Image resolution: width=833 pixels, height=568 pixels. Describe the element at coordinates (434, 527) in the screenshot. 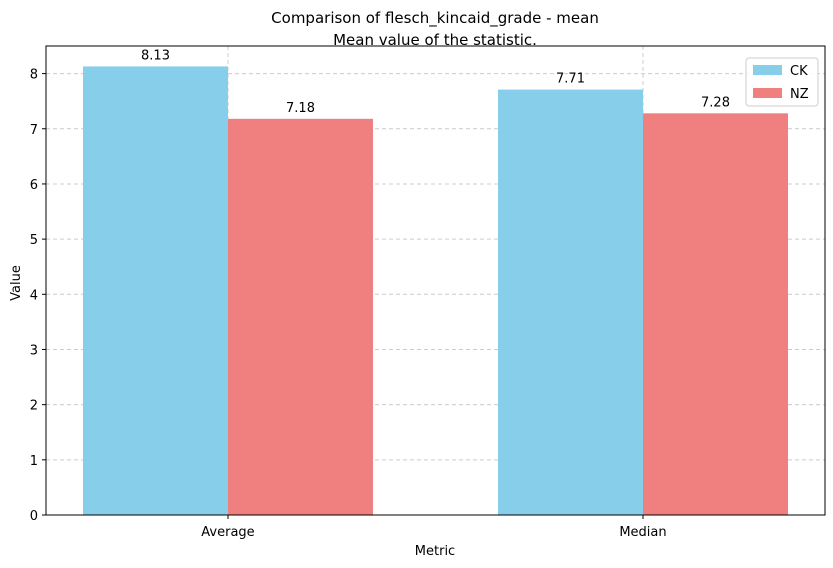

I see `x-axis: Average Median` at that location.